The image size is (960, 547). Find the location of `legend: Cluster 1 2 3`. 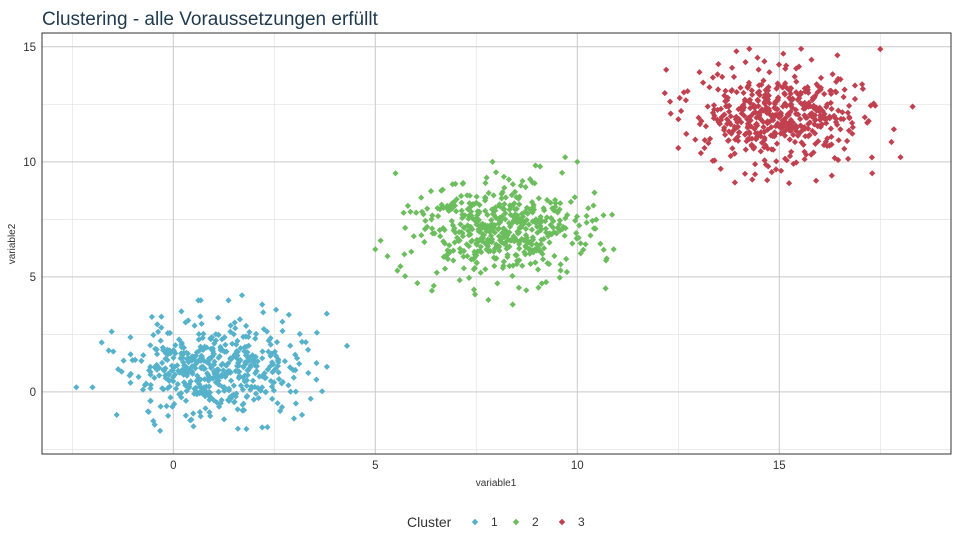

legend: Cluster 1 2 3 is located at coordinates (496, 522).